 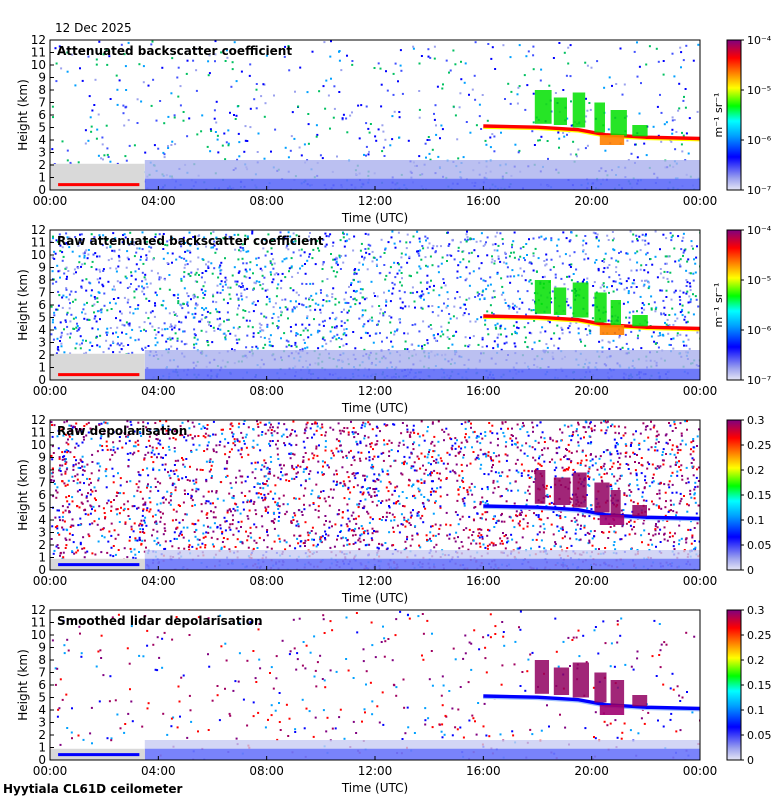 What do you see at coordinates (591, 132) in the screenshot?
I see `cloud-layer` at bounding box center [591, 132].